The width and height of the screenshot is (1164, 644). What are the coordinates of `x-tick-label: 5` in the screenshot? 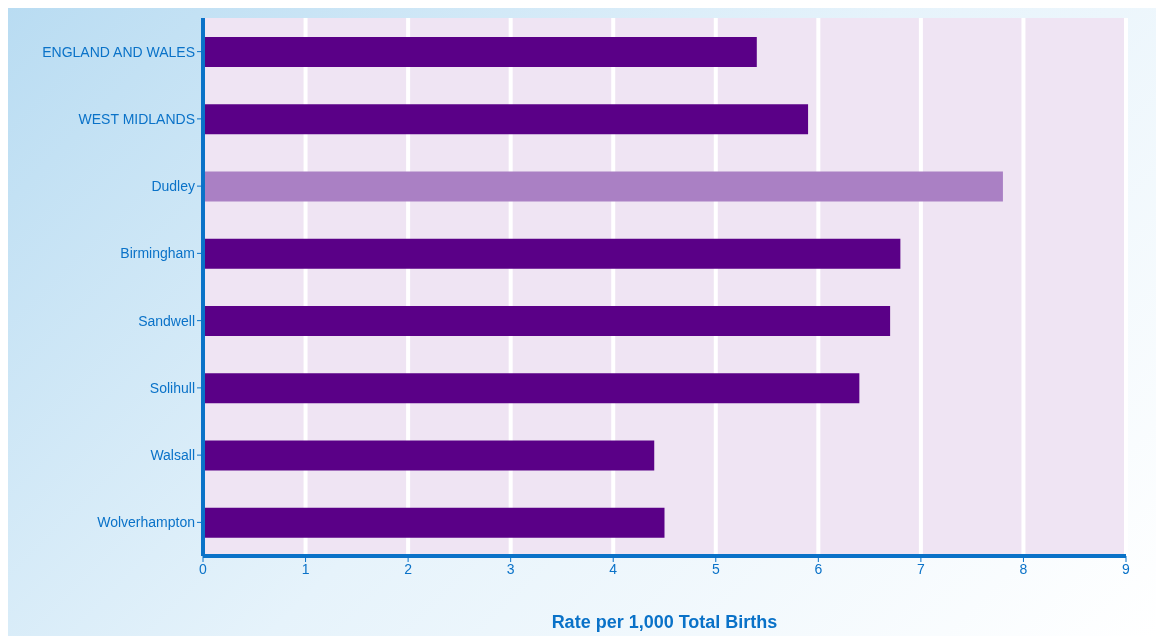 It's located at (715, 568).